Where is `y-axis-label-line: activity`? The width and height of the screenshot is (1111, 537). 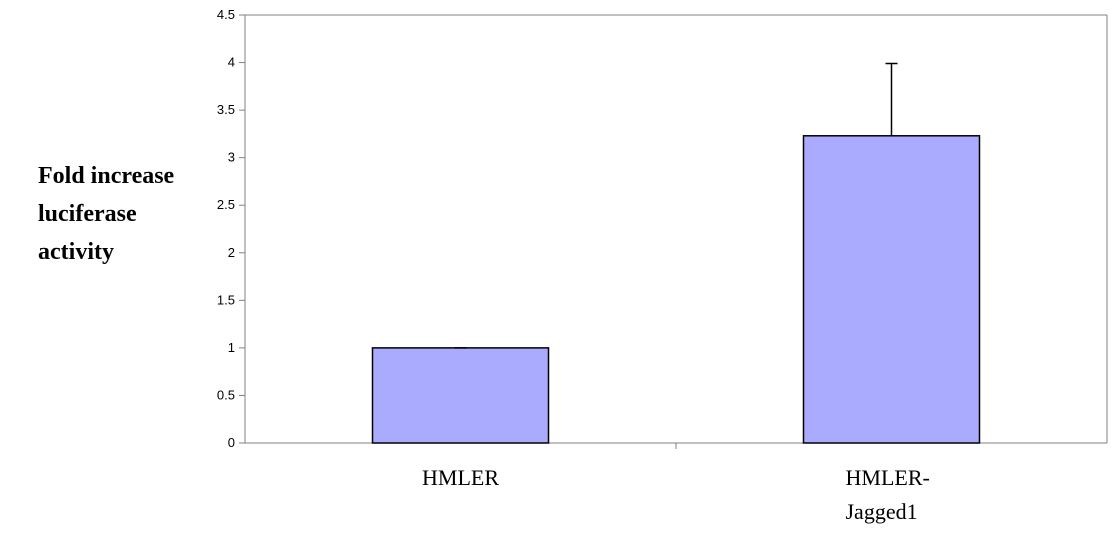 y-axis-label-line: activity is located at coordinates (76, 252).